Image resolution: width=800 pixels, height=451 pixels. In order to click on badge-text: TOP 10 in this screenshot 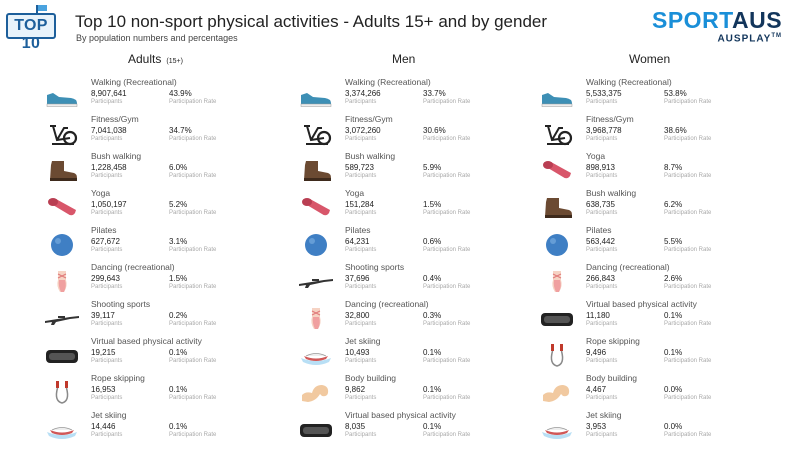, I will do `click(31, 34)`.